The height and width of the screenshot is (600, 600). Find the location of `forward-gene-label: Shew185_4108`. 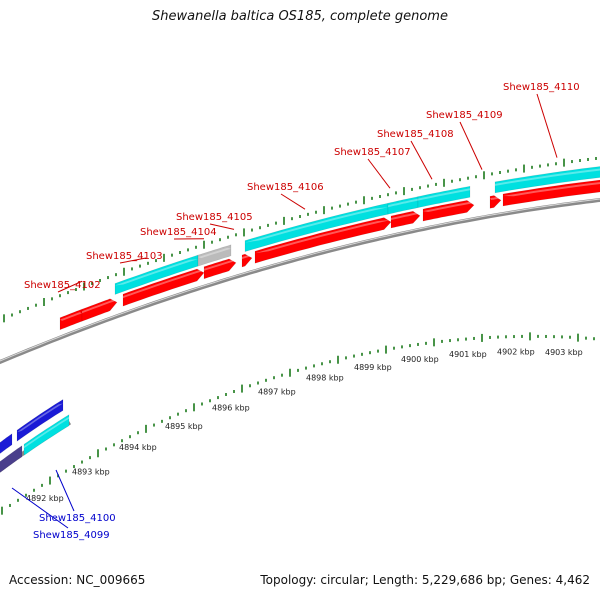

forward-gene-label: Shew185_4108 is located at coordinates (415, 134).